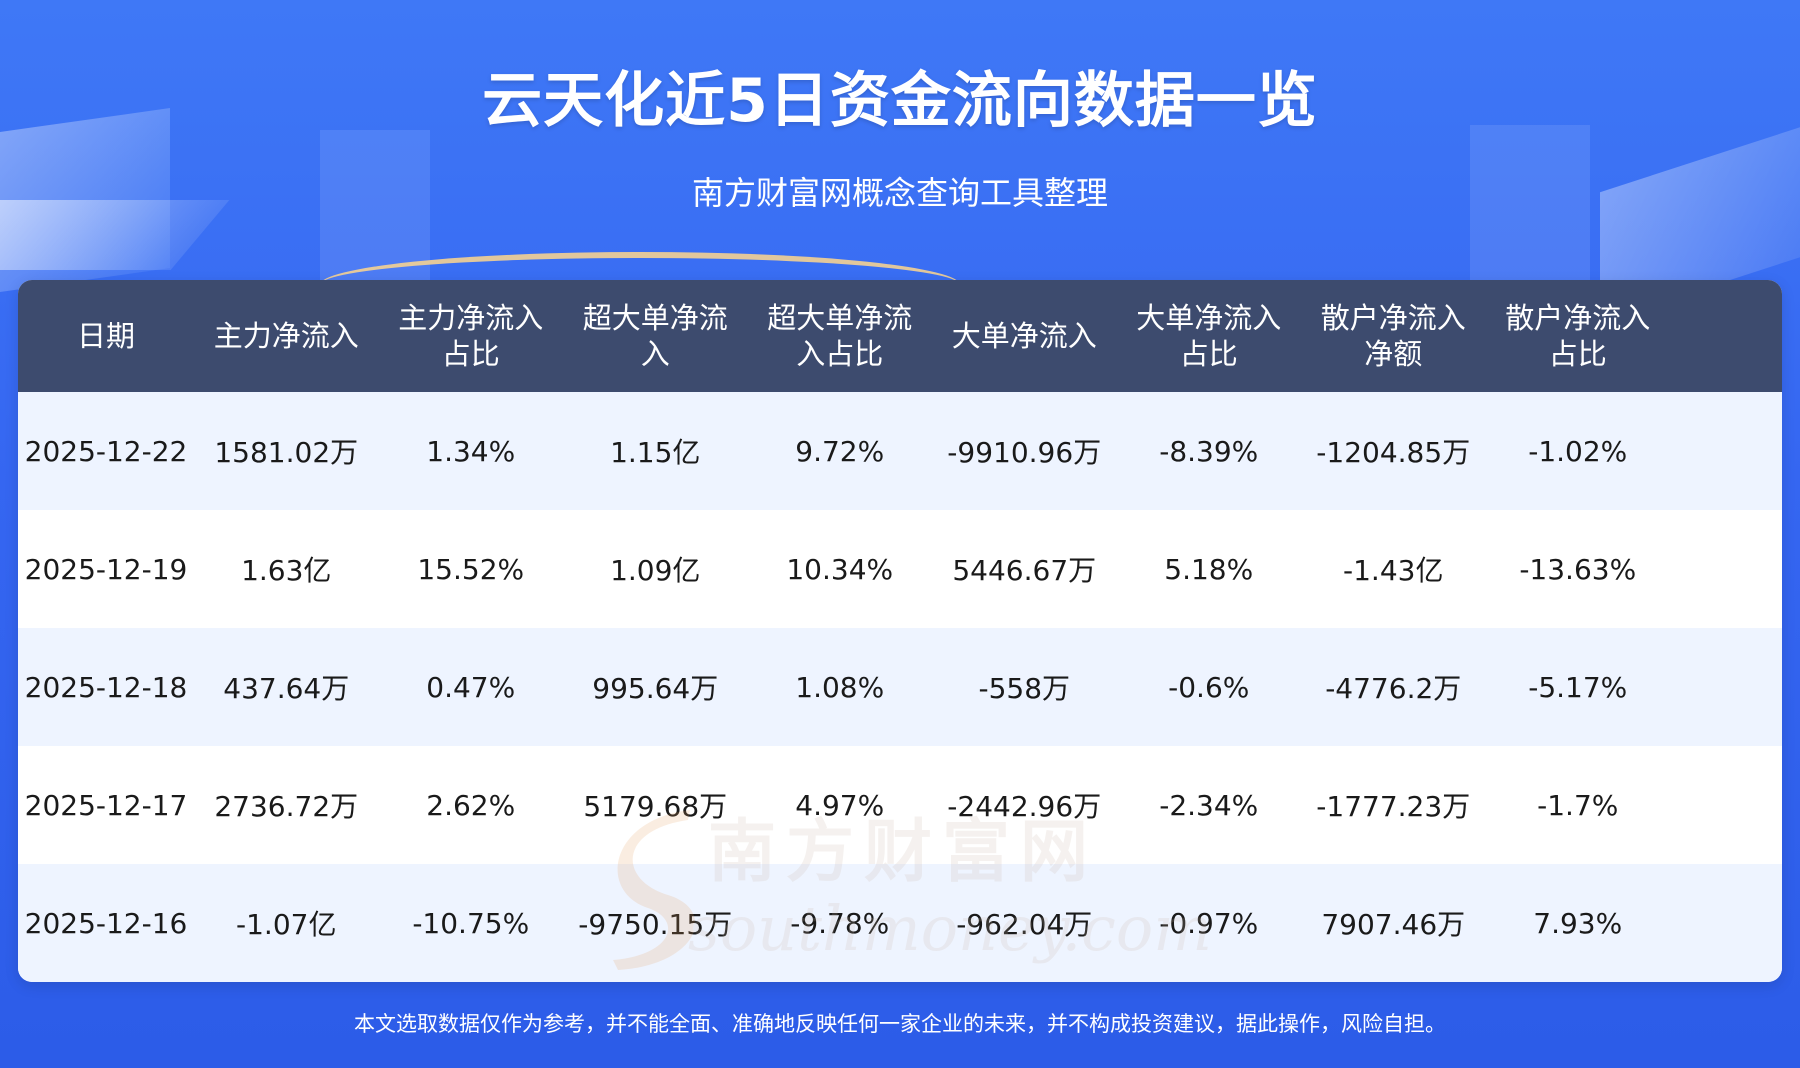 The width and height of the screenshot is (1800, 1068). I want to click on value-cell: 1.15亿, so click(655, 452).